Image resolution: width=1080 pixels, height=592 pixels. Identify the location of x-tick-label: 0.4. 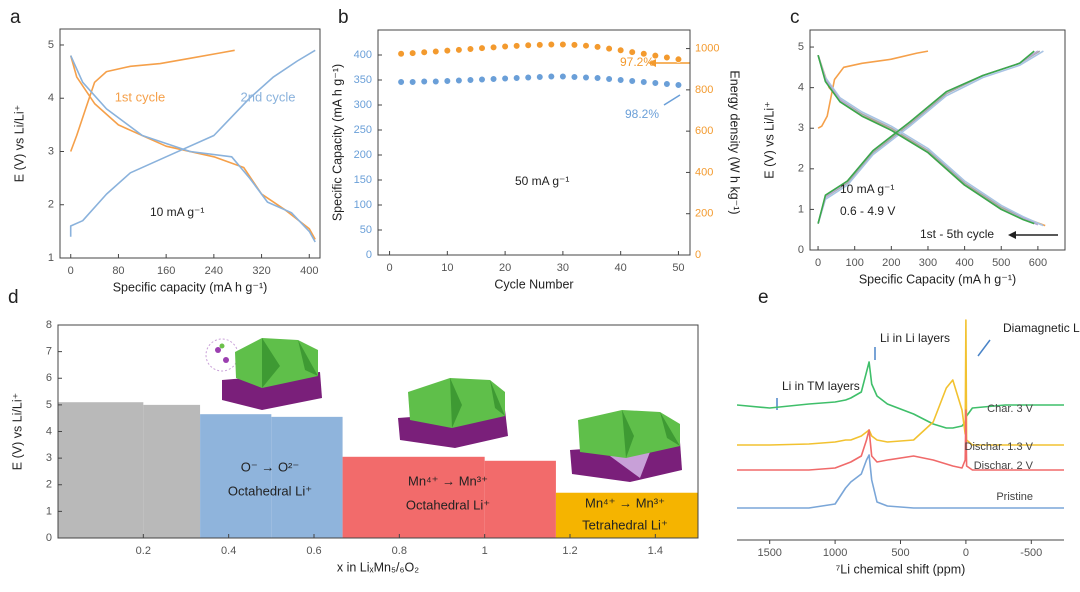
(228, 551).